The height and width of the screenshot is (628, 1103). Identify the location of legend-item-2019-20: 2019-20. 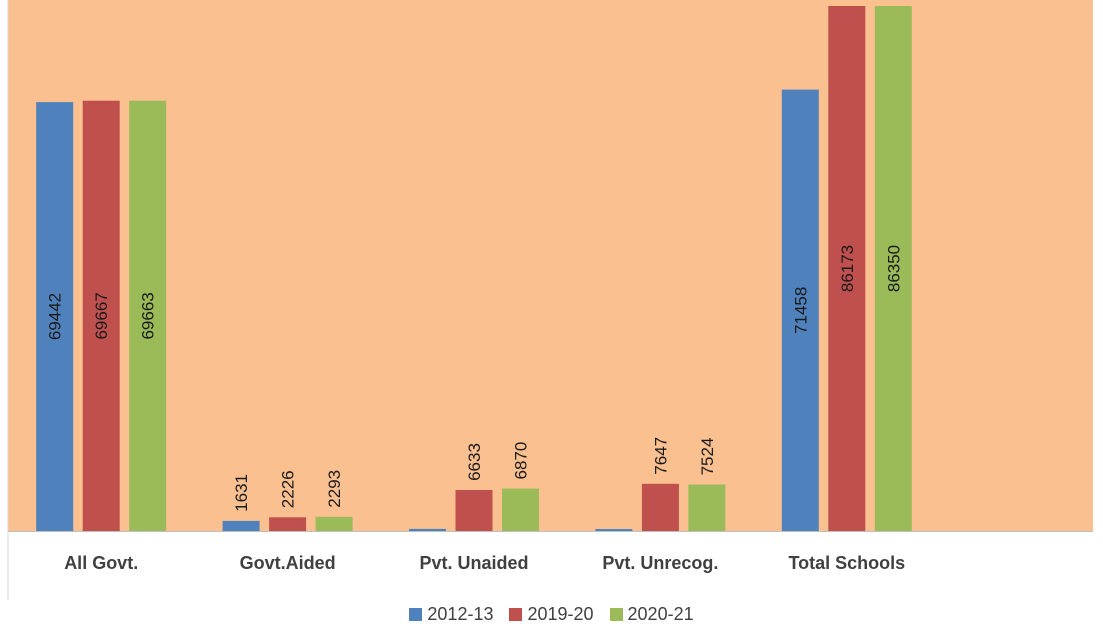
(551, 614).